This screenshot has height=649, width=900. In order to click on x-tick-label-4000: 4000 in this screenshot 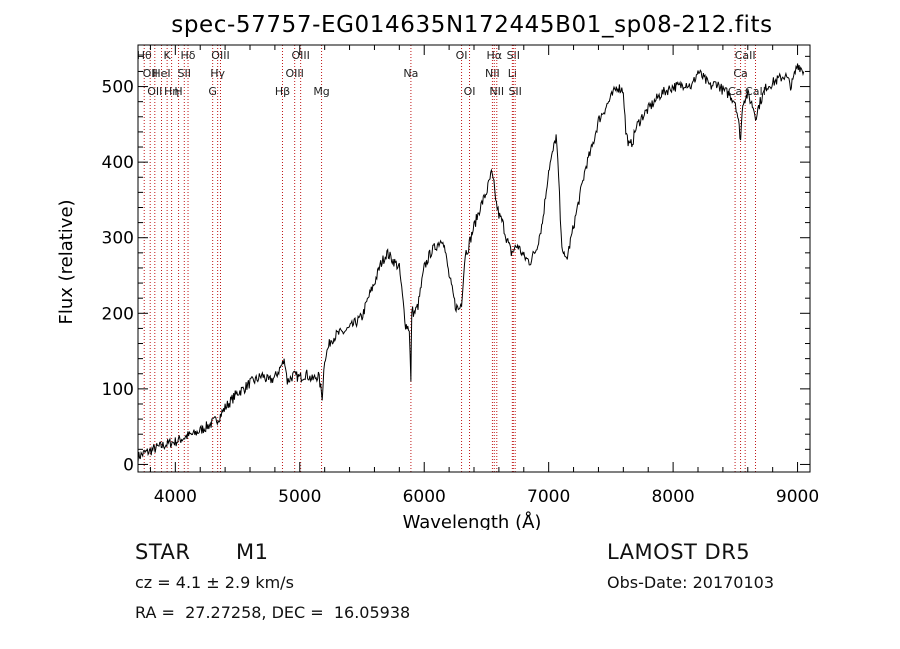, I will do `click(175, 497)`.